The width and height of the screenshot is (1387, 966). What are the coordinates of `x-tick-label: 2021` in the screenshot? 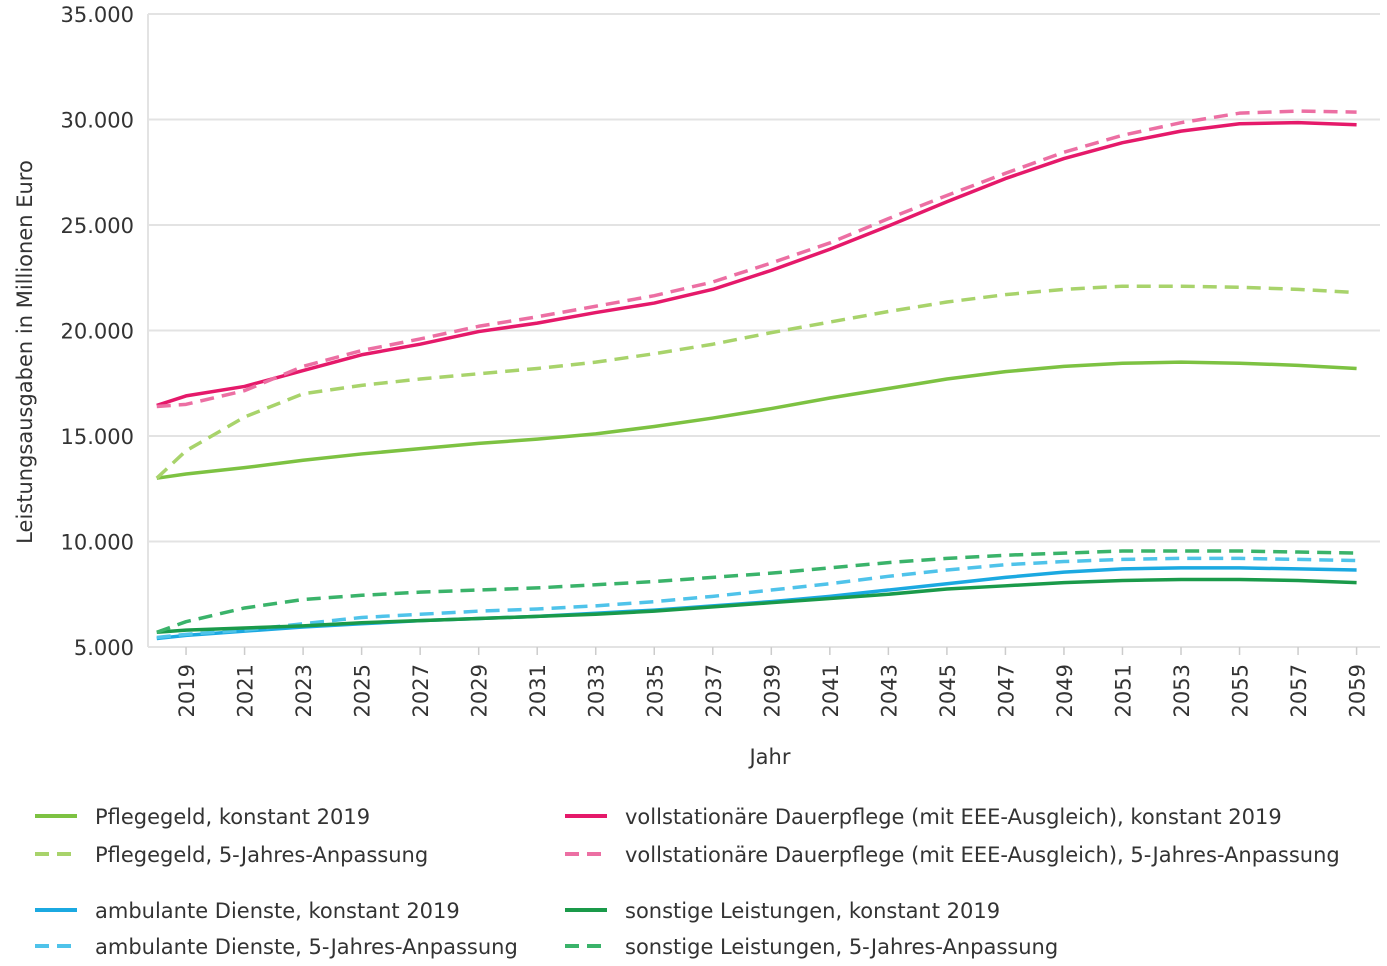 It's located at (246, 690).